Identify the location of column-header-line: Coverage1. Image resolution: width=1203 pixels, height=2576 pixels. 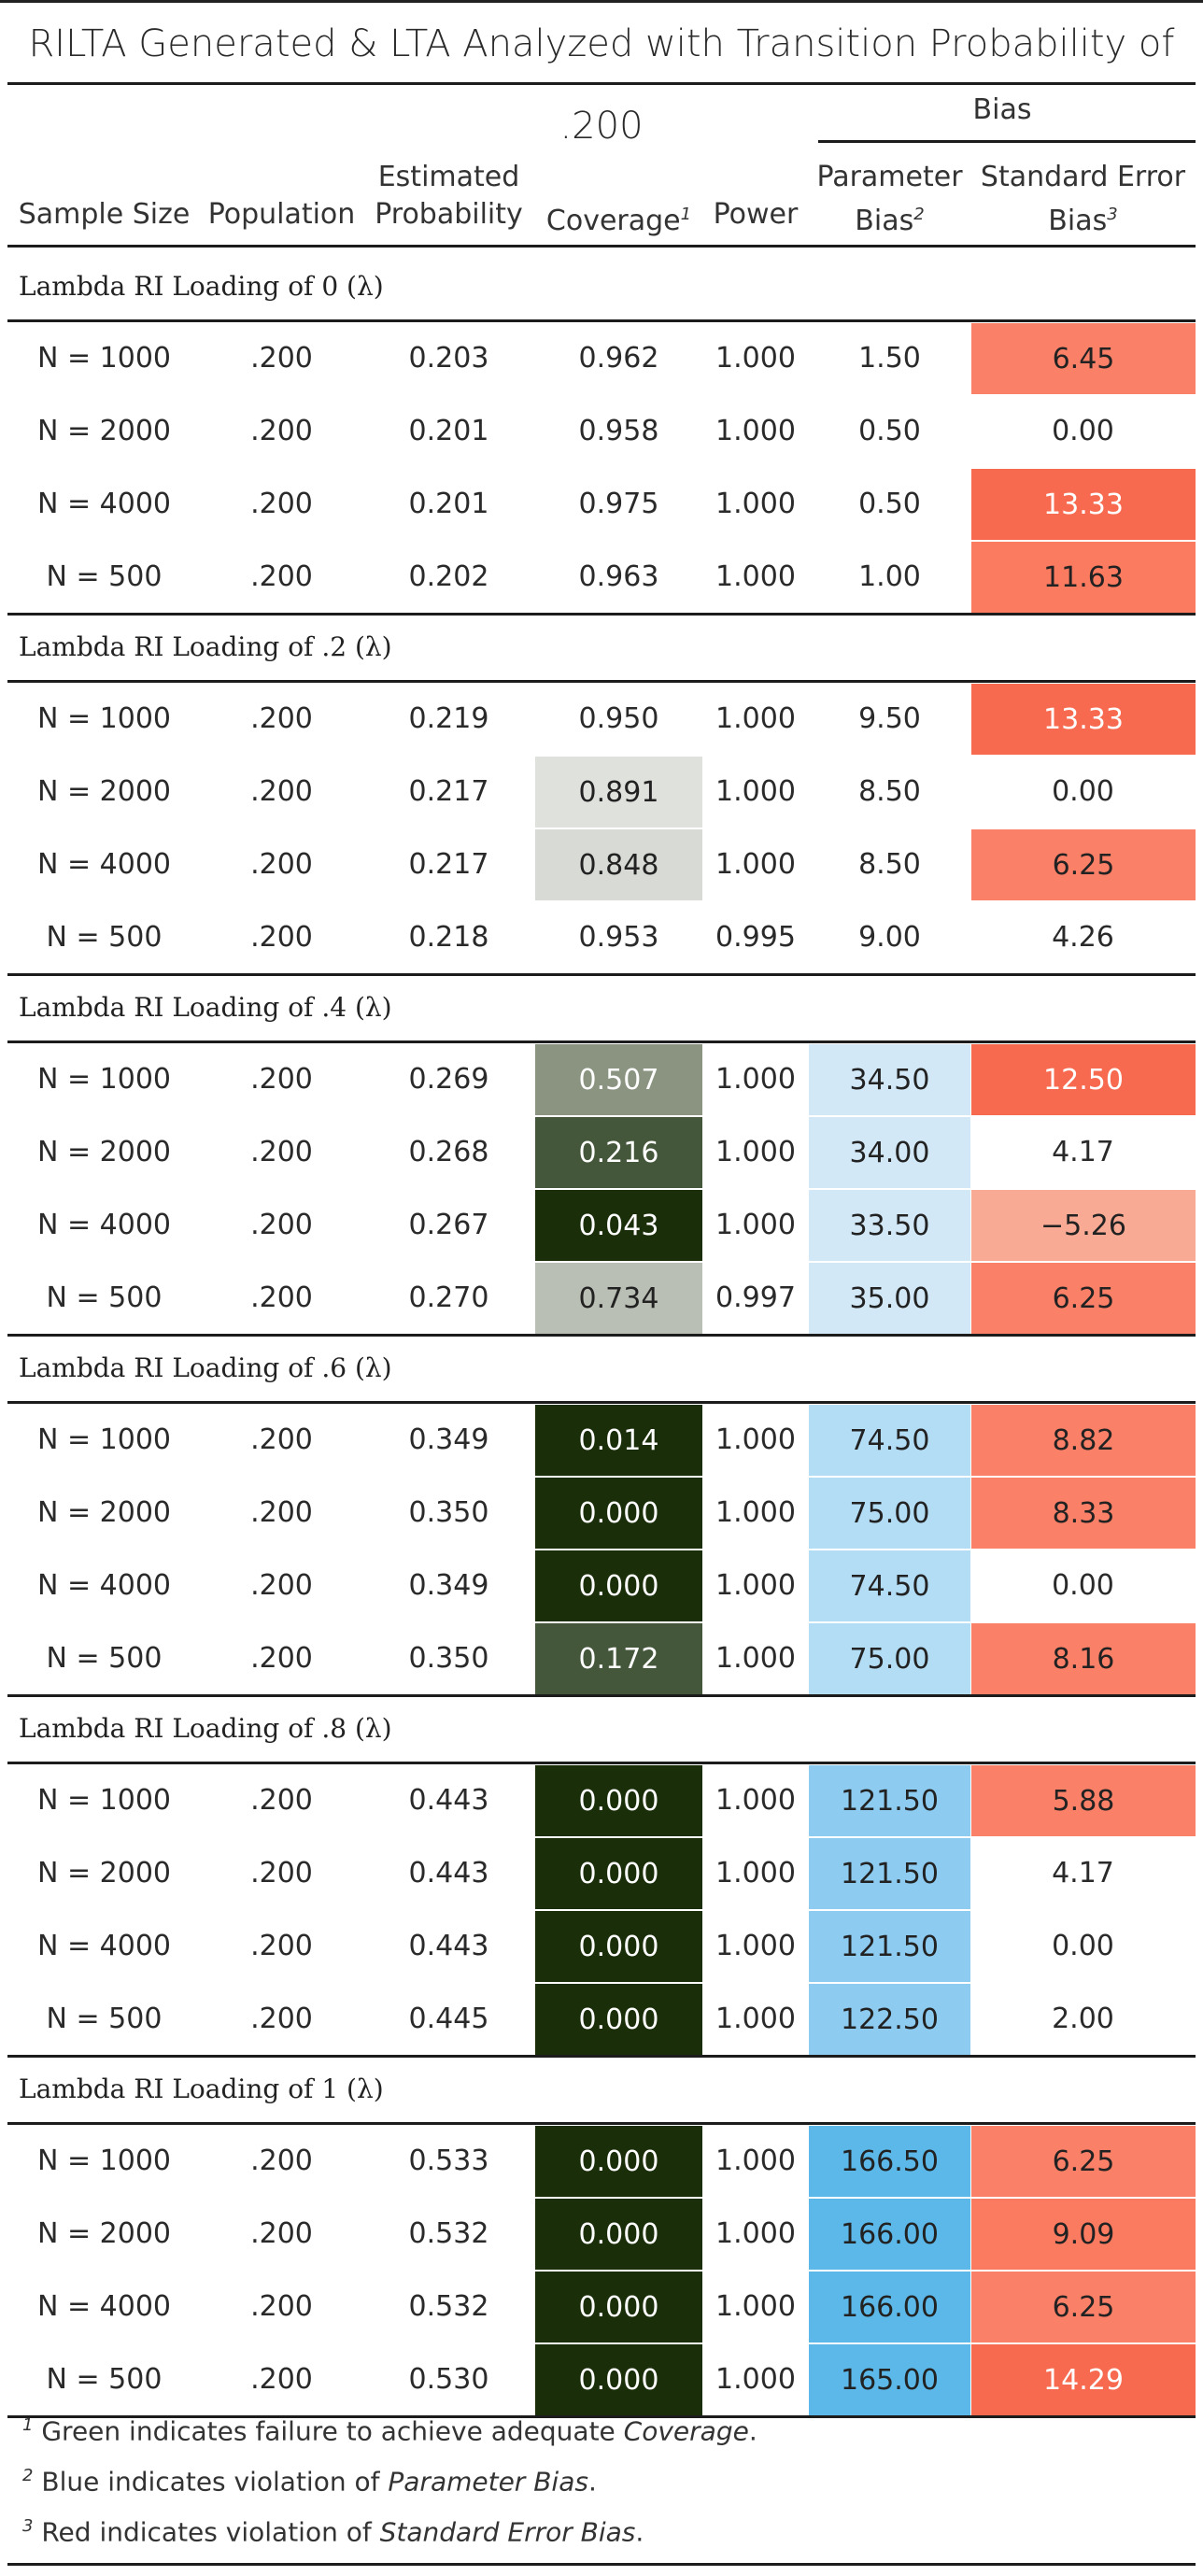
(618, 221).